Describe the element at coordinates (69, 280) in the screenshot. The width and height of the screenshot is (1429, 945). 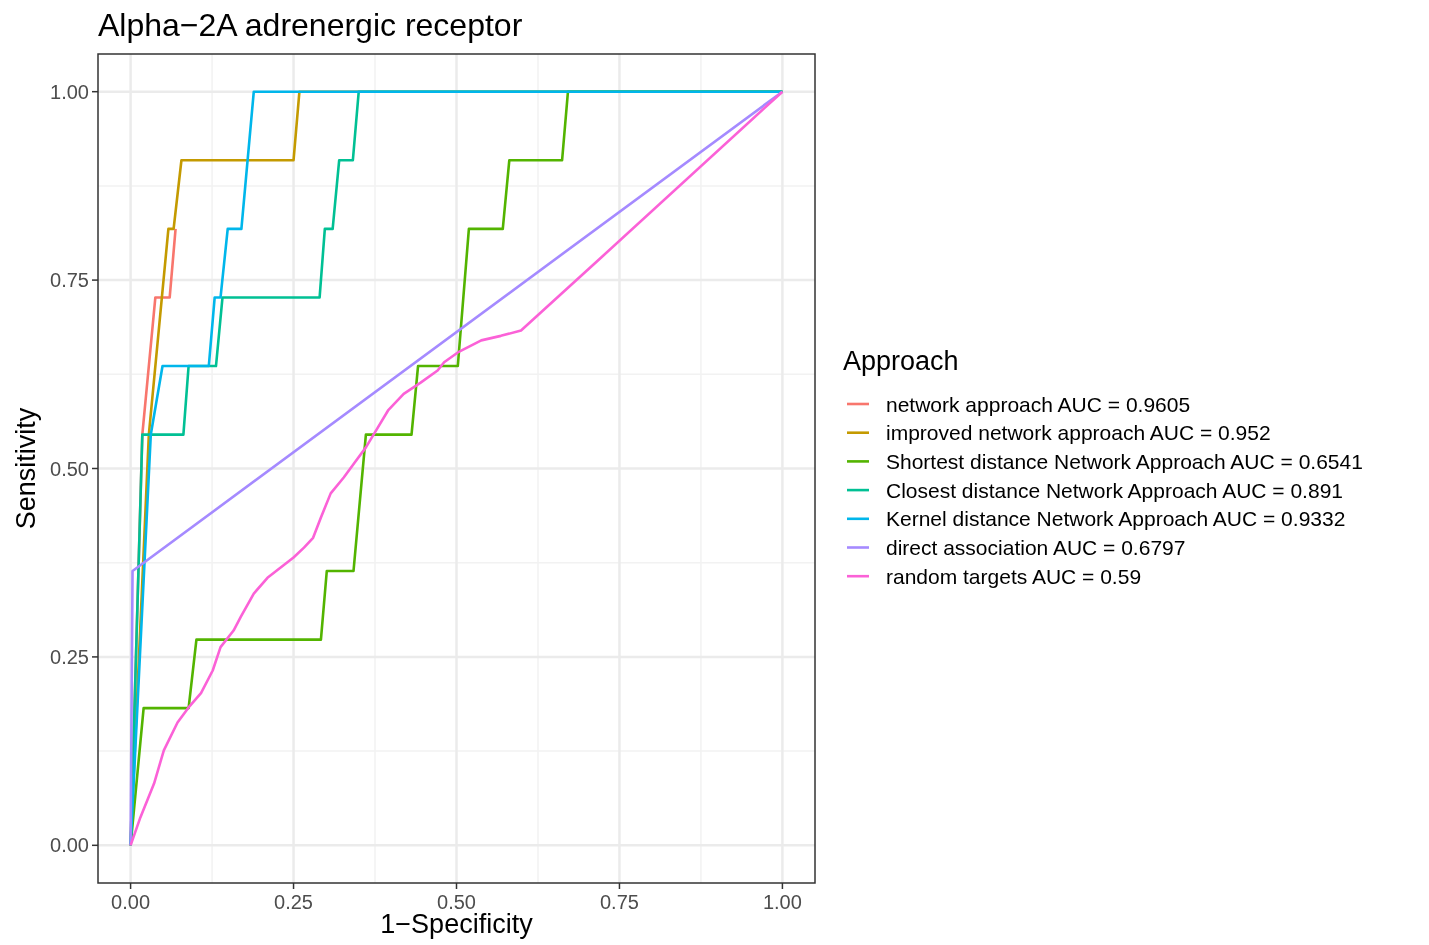
I see `y-tick-label: 0.75` at that location.